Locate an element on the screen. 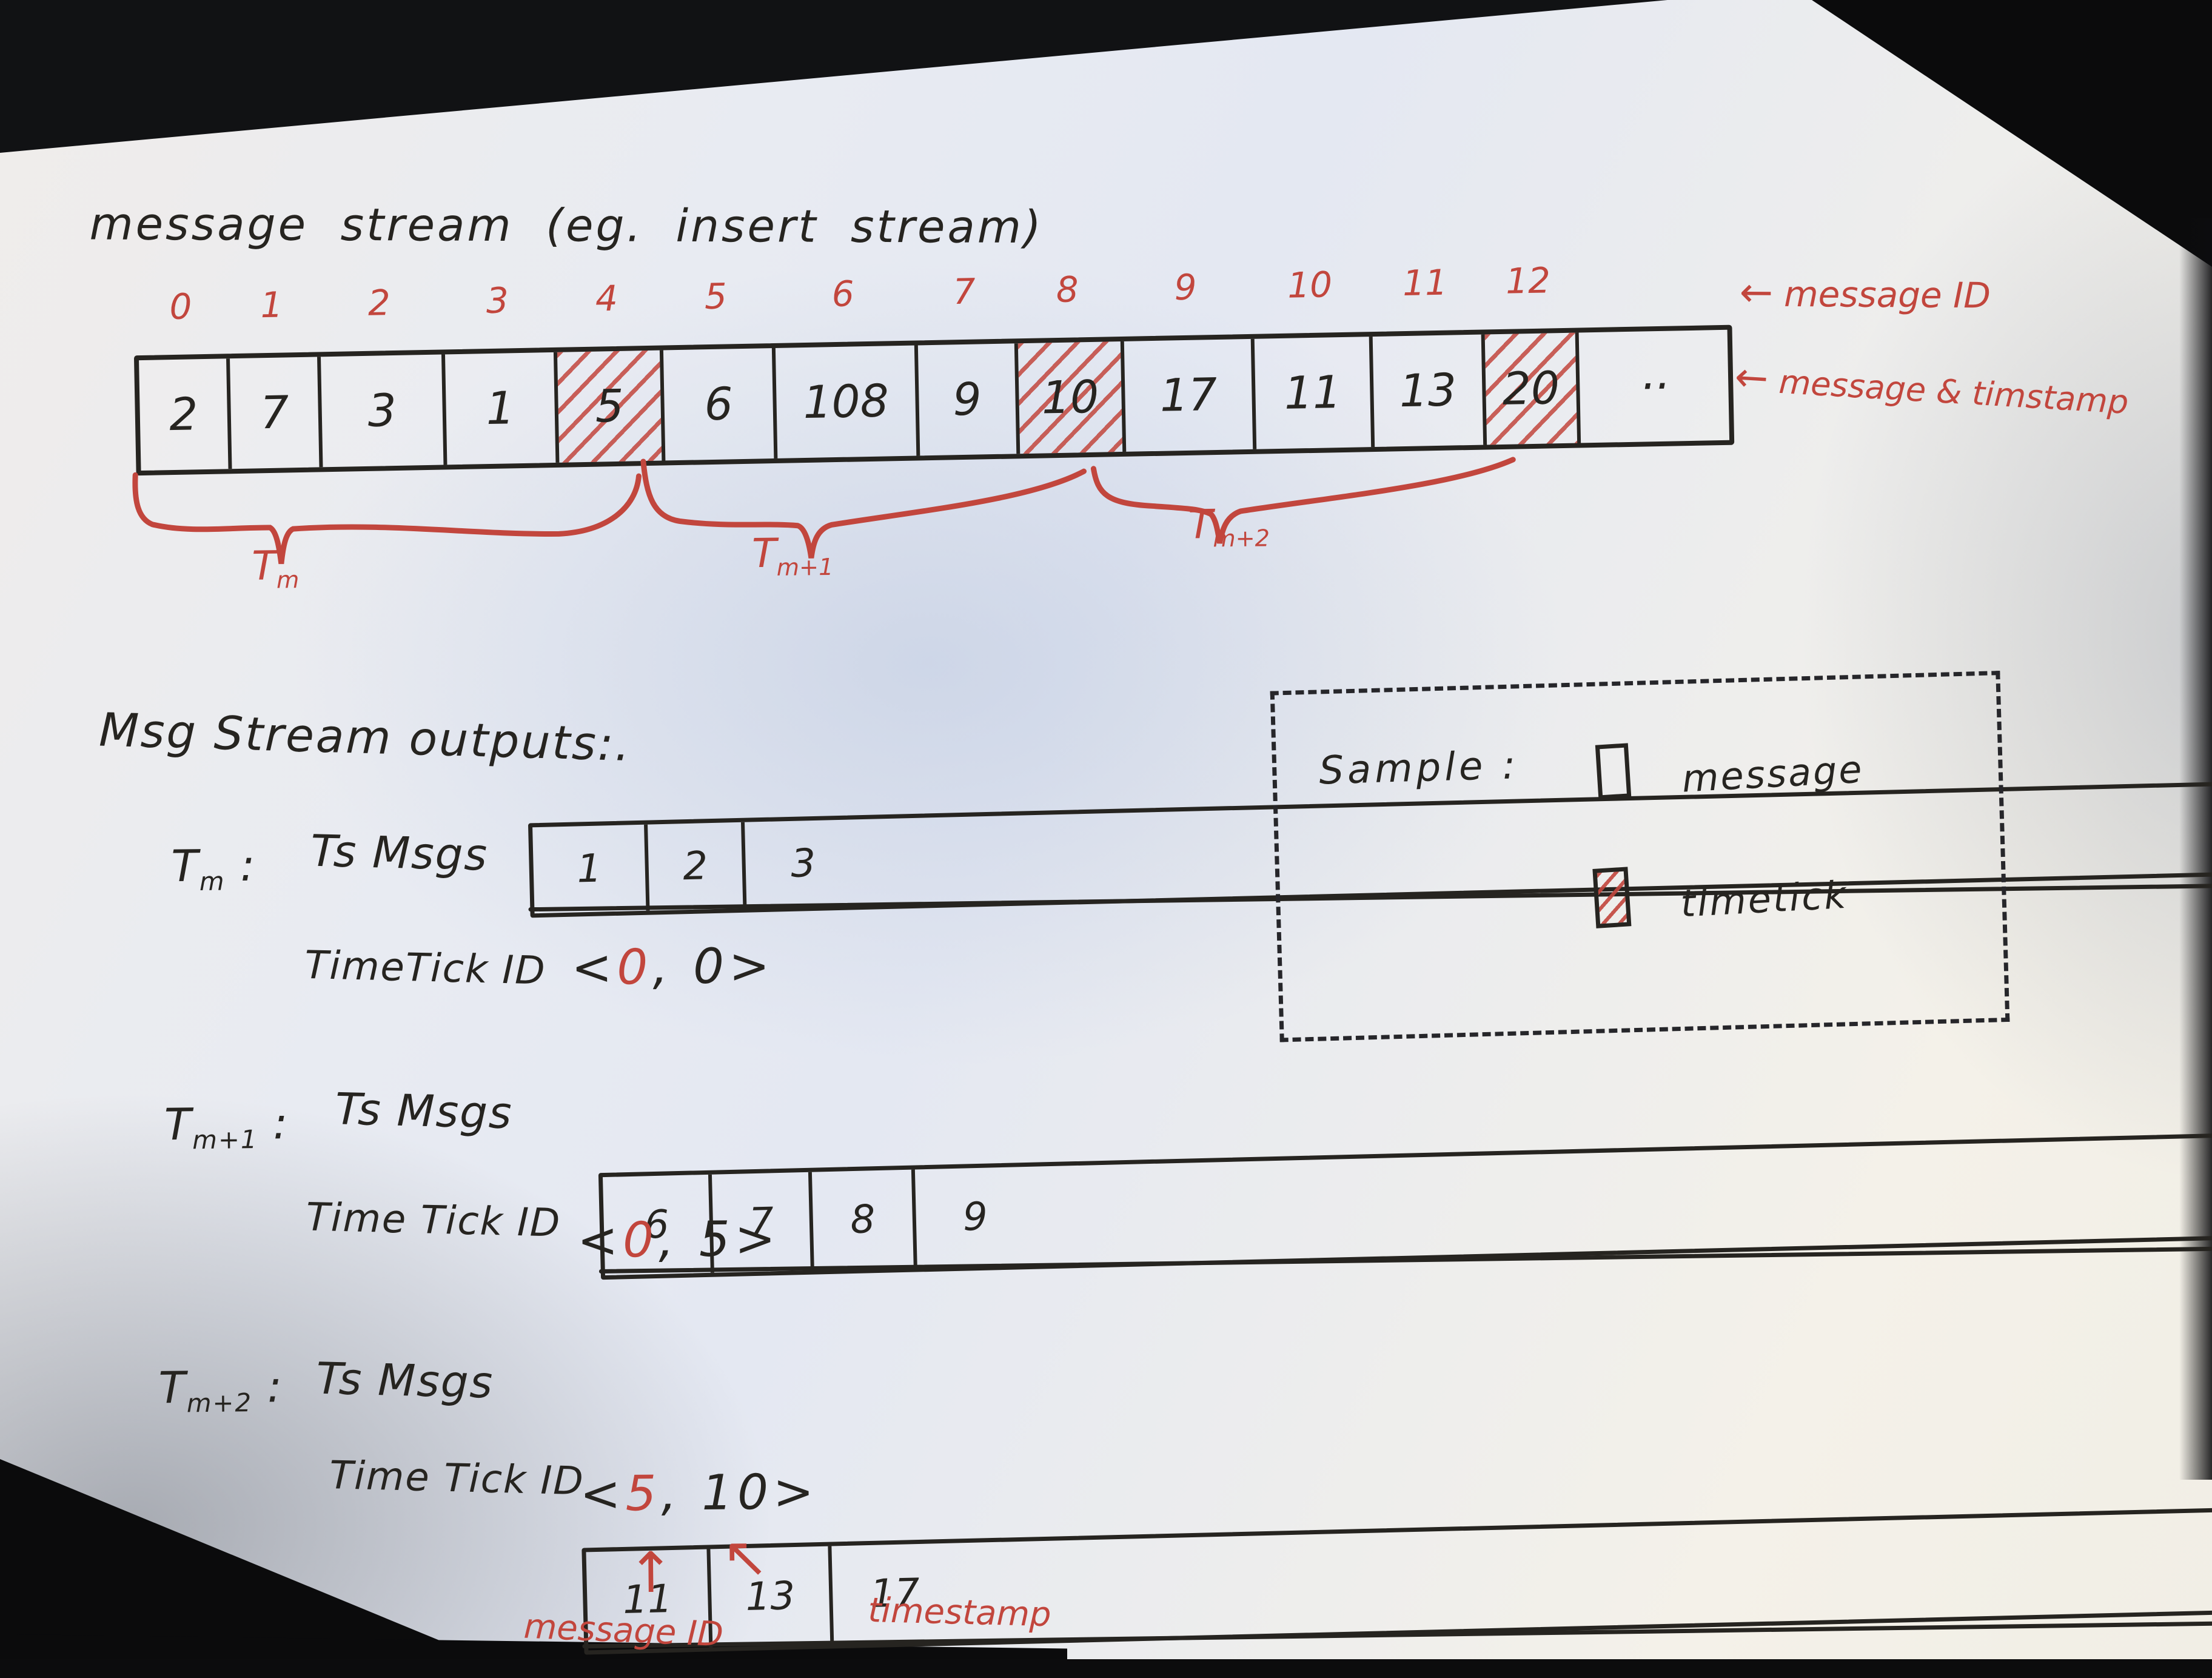 This screenshot has width=2212, height=1678. message-timestamp-annotation: ← message & timstamp is located at coordinates (1932, 388).